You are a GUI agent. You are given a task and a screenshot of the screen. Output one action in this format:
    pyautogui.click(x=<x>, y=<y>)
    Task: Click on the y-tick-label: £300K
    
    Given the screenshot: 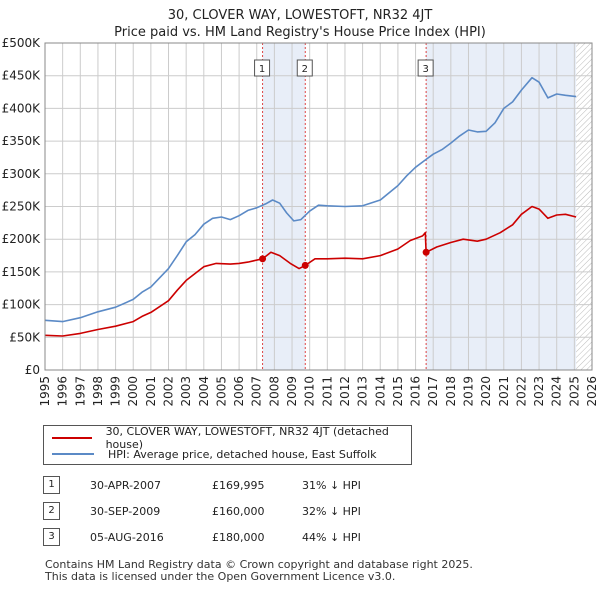 What is the action you would take?
    pyautogui.click(x=22, y=174)
    